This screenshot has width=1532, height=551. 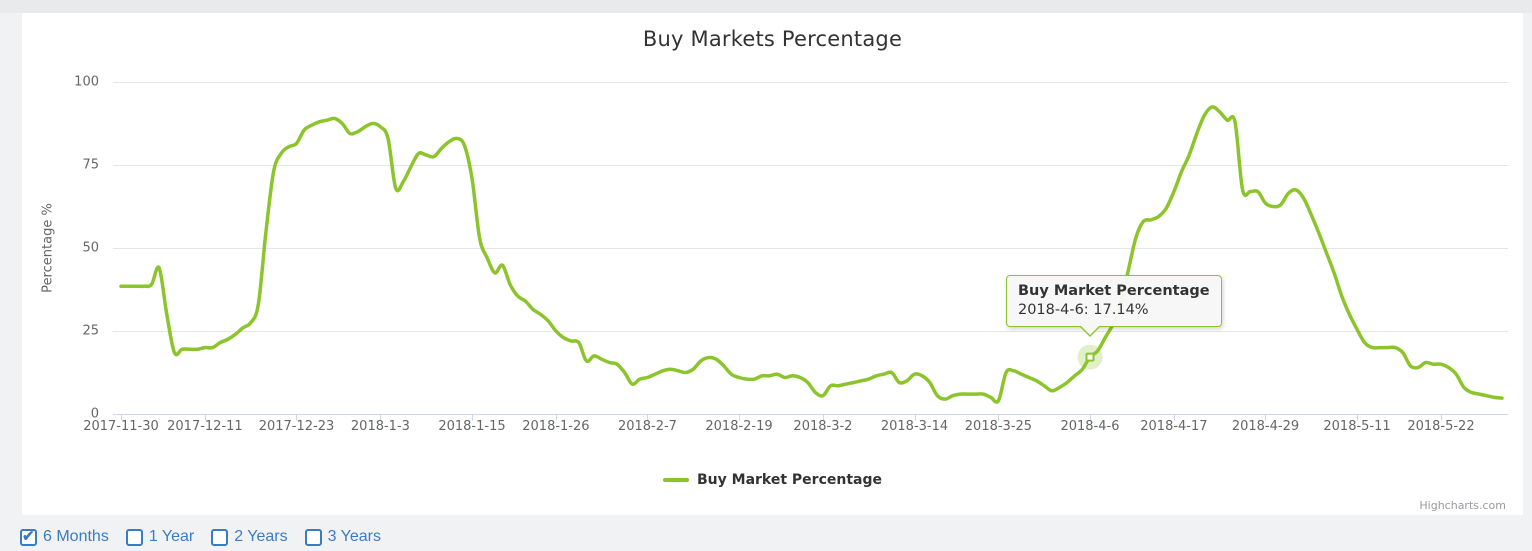 I want to click on checkbox-1-year-icon, so click(x=134, y=537).